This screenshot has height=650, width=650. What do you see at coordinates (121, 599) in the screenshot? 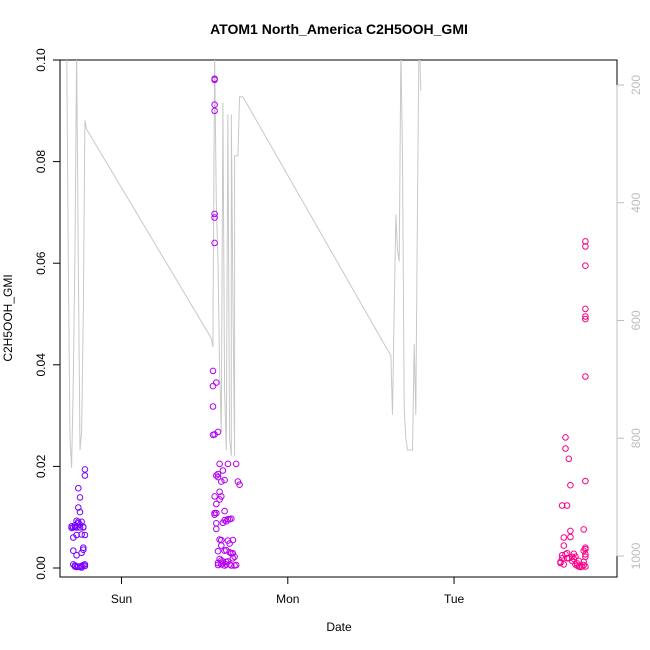
I see `x-tick-label: Sun` at bounding box center [121, 599].